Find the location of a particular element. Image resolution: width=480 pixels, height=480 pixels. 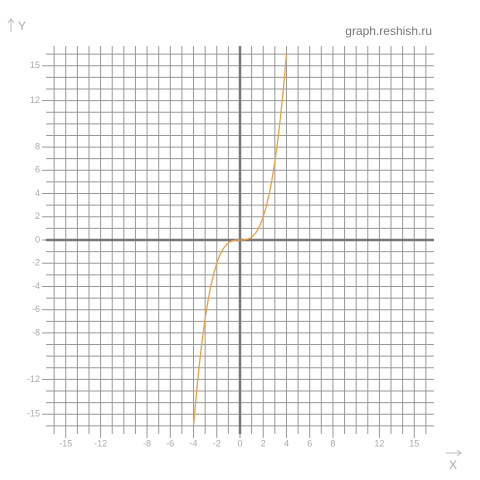

y-tick-label: -2 is located at coordinates (36, 263).